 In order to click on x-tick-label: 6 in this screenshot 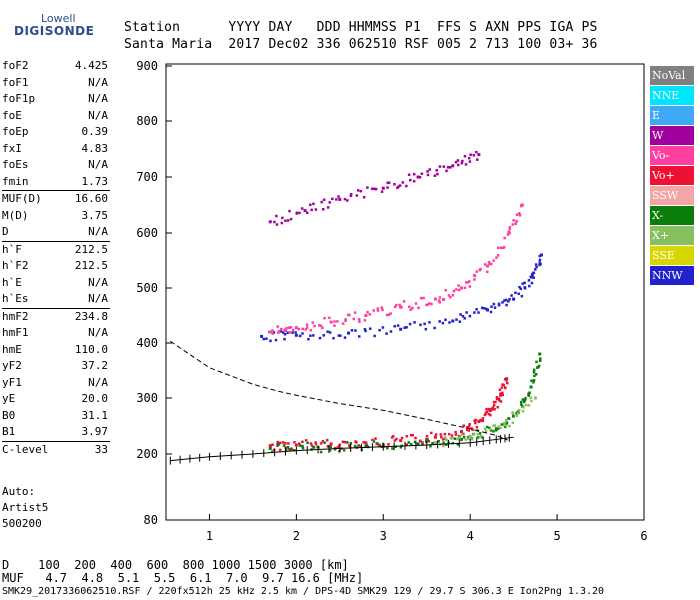, I will do `click(643, 536)`.